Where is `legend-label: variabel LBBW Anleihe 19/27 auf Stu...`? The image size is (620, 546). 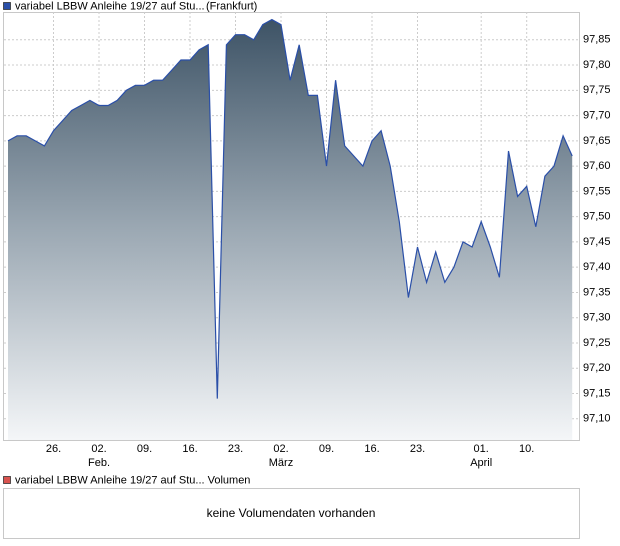
legend-label: variabel LBBW Anleihe 19/27 auf Stu... is located at coordinates (110, 6).